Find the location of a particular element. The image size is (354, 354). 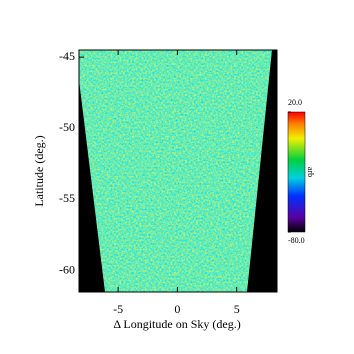

y-tick-label: -55 is located at coordinates (67, 198).